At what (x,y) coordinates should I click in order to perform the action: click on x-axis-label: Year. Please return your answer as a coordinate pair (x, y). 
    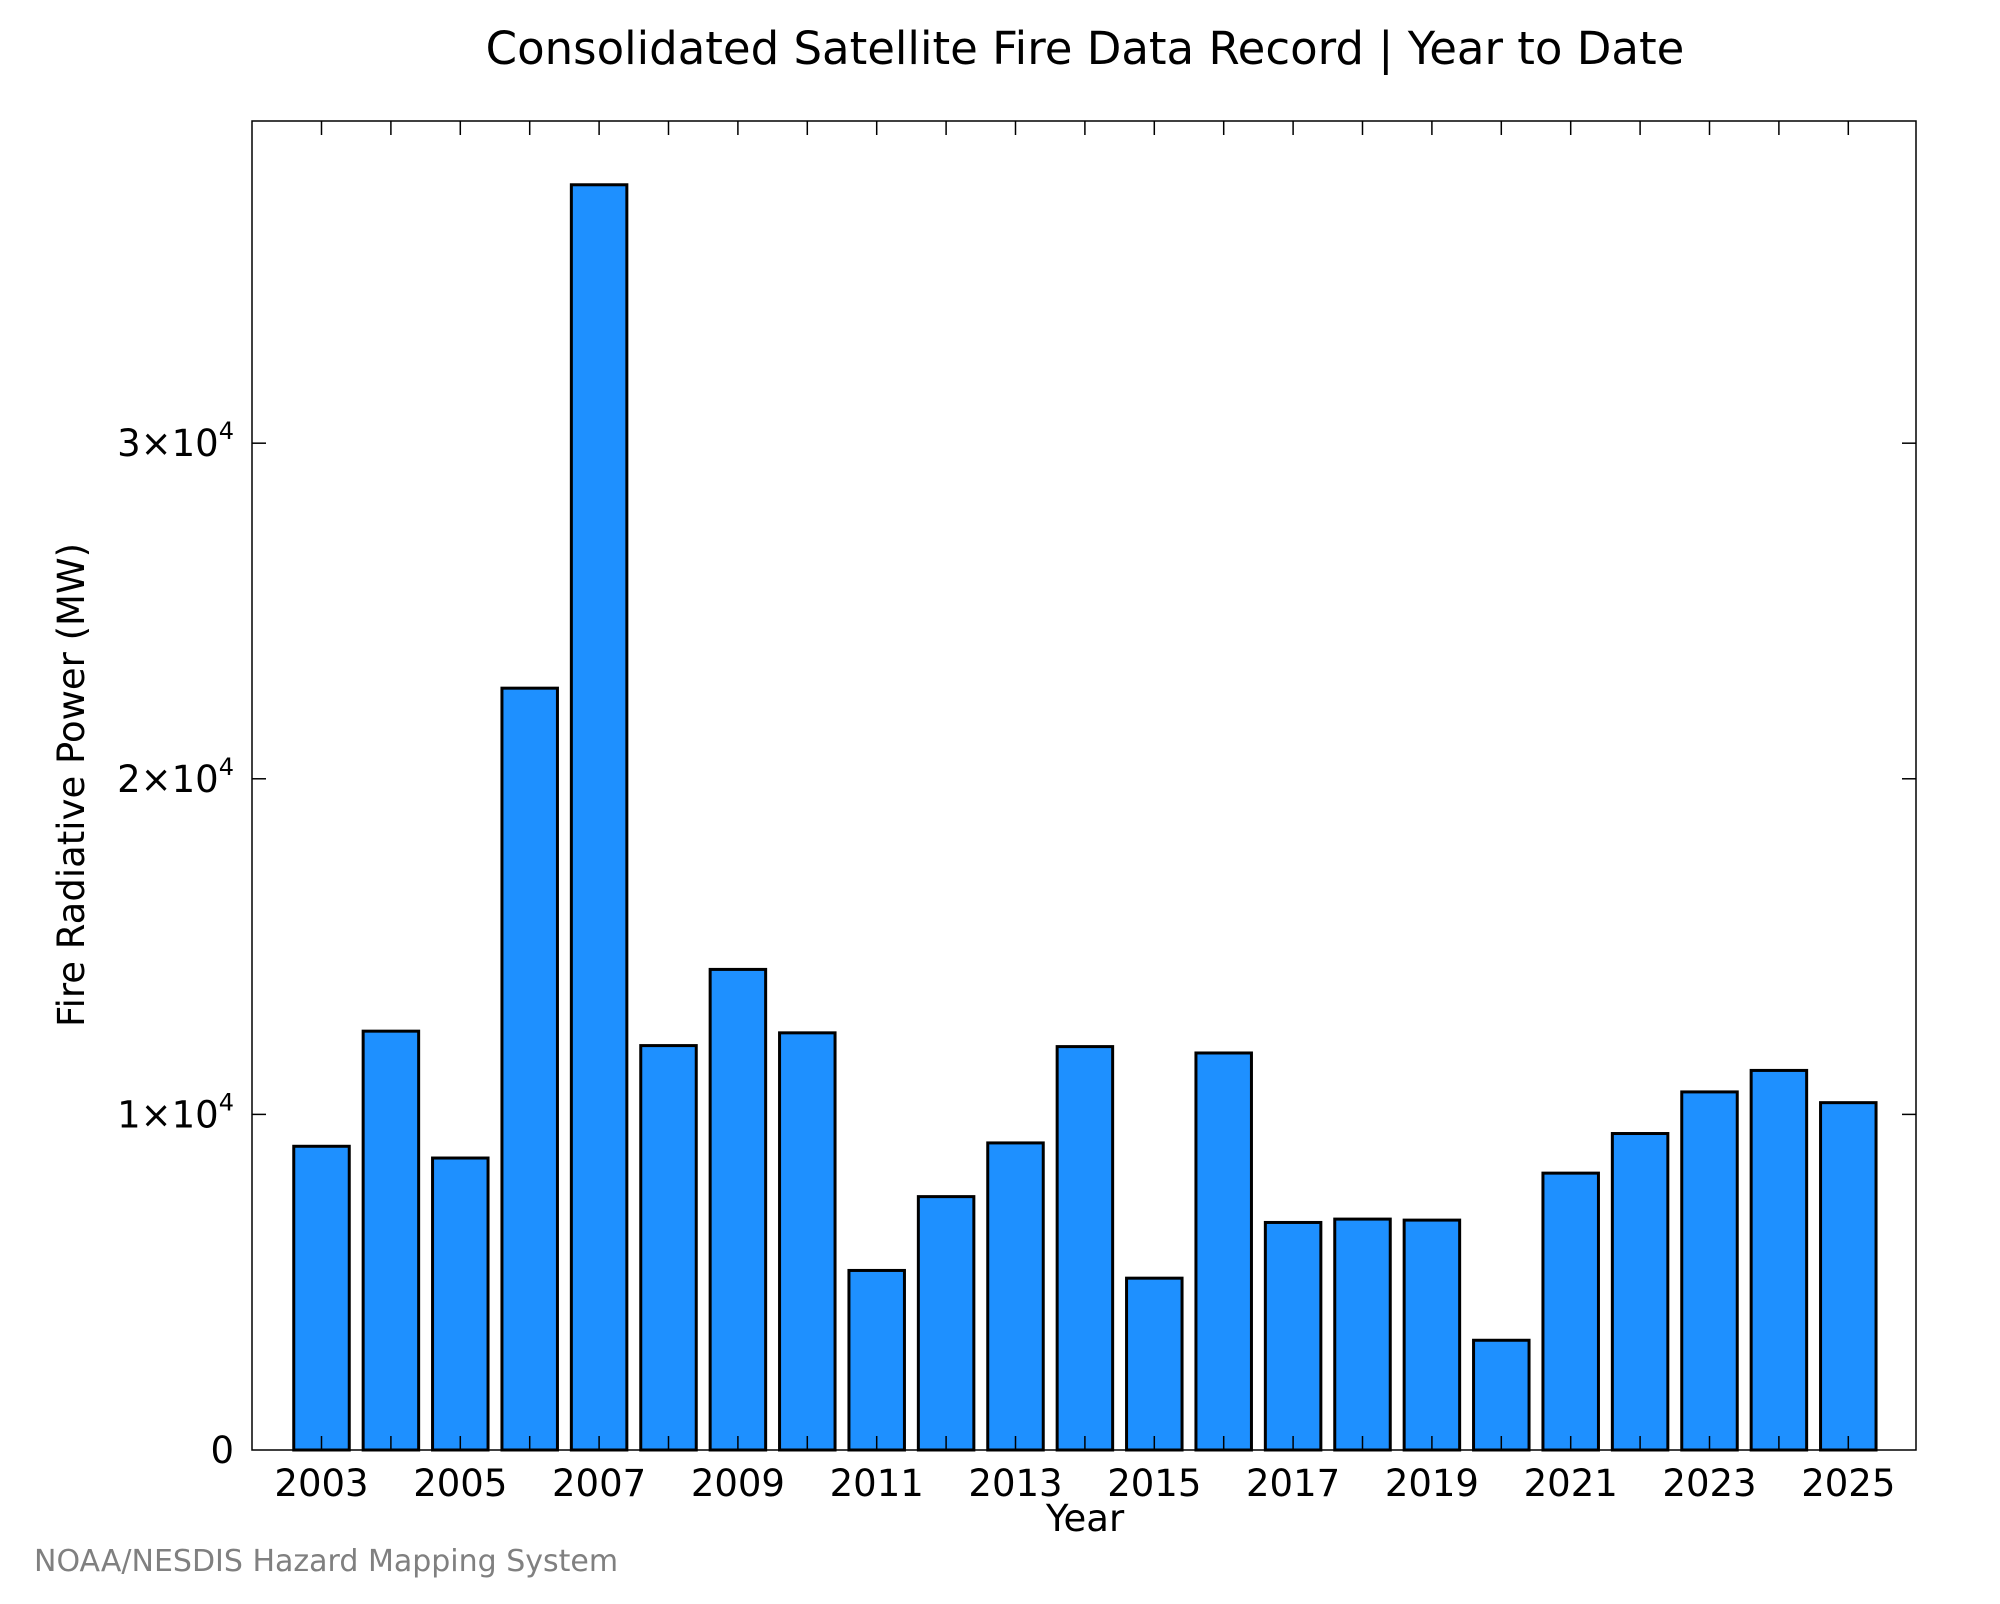
    Looking at the image, I should click on (1085, 1518).